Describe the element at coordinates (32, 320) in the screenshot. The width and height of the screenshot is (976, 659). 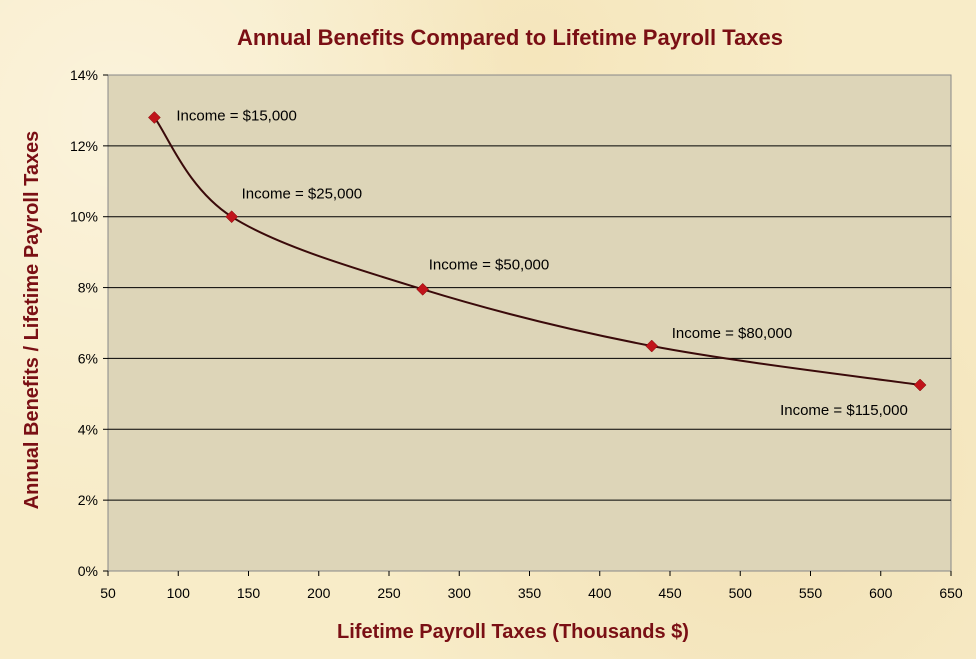
I see `y-axis-title: Annual Benefits / Lifetime Payroll Taxes` at that location.